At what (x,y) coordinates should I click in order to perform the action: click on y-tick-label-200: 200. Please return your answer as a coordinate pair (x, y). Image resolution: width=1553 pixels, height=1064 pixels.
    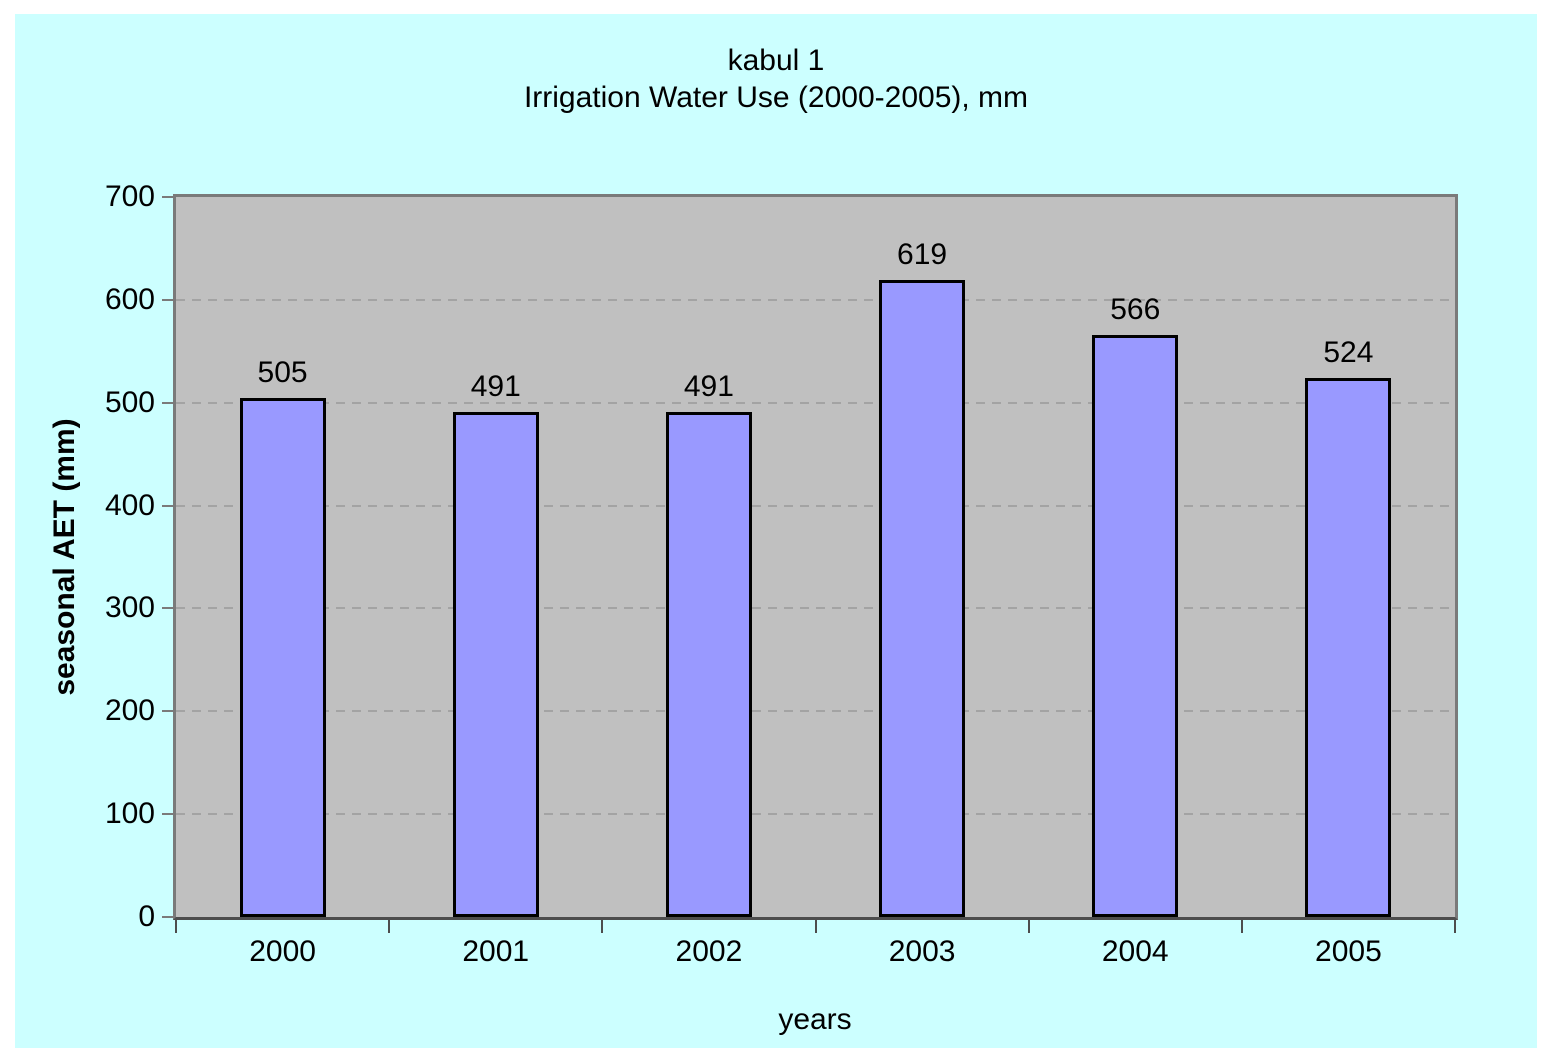
    Looking at the image, I should click on (129, 711).